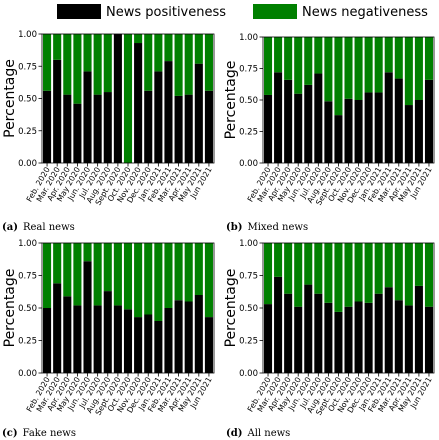  I want to click on caption-label: (a), so click(10, 227).